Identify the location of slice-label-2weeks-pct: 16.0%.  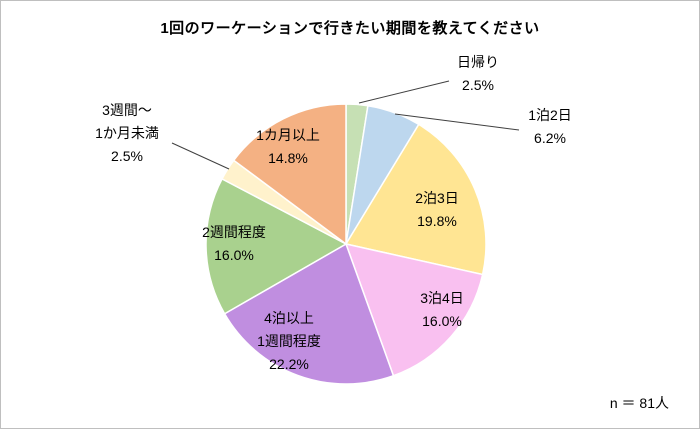
(234, 255).